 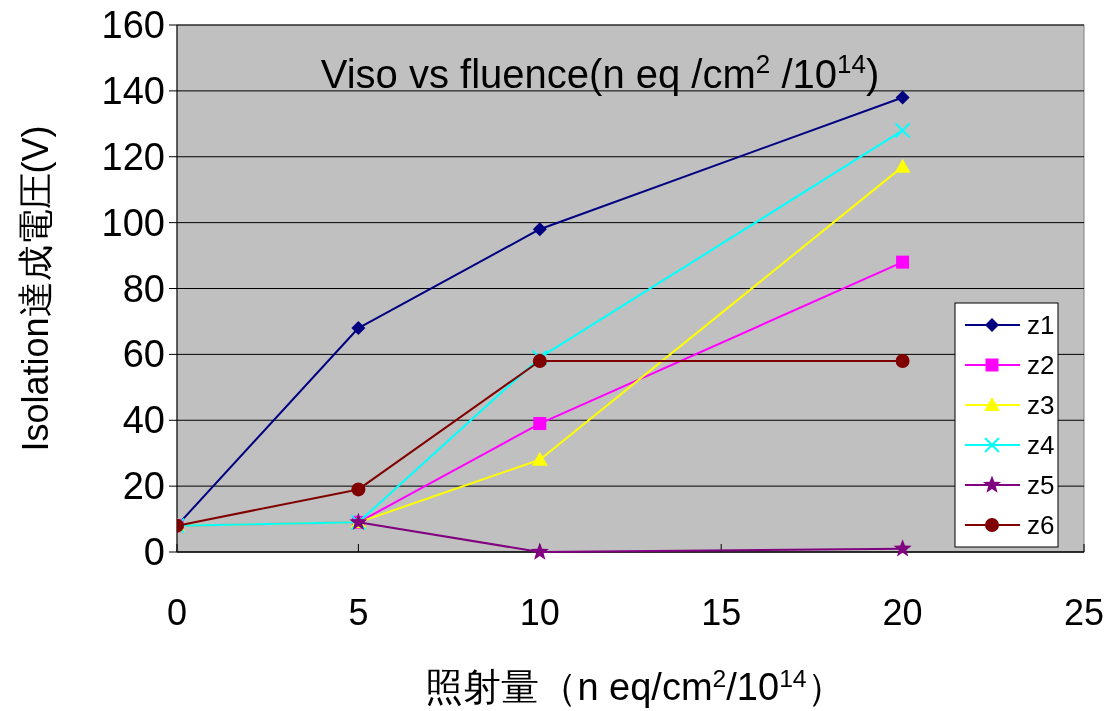 I want to click on y-tick-label: 140, so click(x=133, y=90).